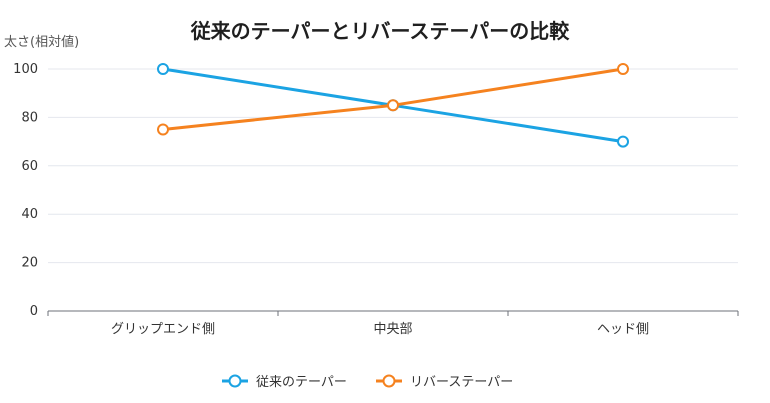  I want to click on x-tick-label: グリップエンド側, so click(163, 329).